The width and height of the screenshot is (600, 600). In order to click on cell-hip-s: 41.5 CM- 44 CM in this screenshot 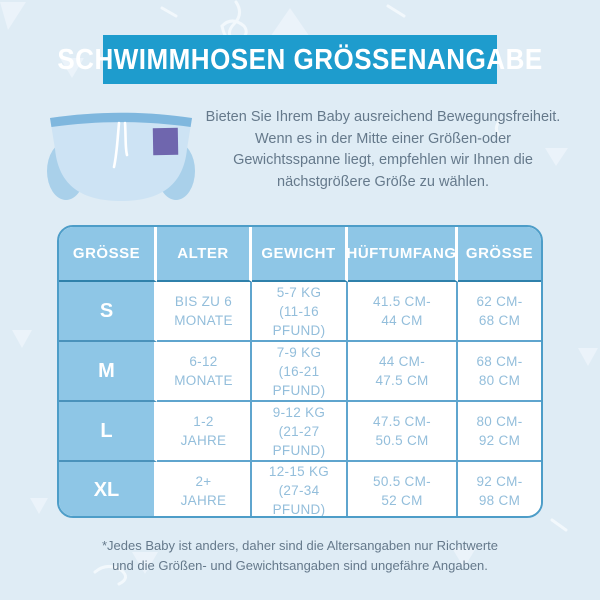, I will do `click(403, 312)`.